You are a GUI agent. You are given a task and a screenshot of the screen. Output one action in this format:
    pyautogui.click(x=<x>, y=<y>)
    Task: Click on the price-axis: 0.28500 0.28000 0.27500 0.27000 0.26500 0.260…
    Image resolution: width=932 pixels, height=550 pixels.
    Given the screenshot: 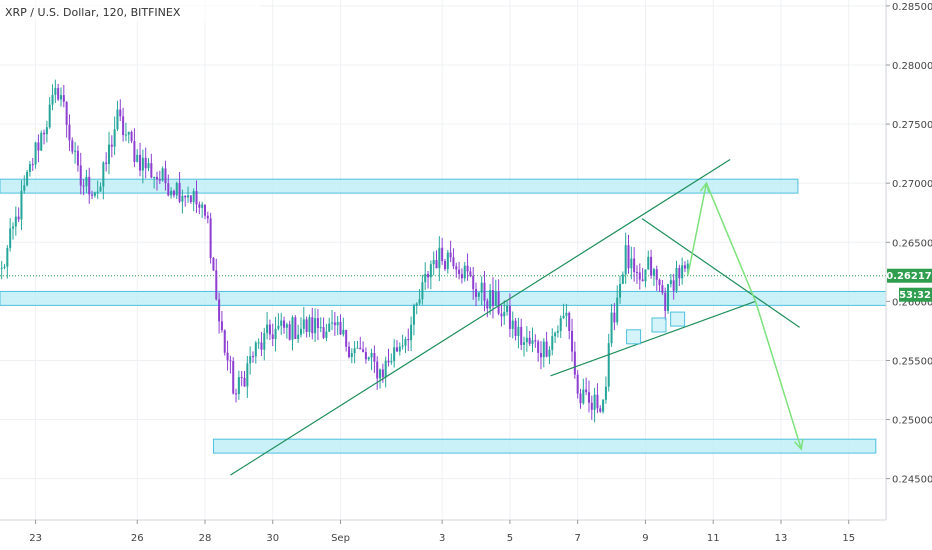 What is the action you would take?
    pyautogui.click(x=908, y=260)
    